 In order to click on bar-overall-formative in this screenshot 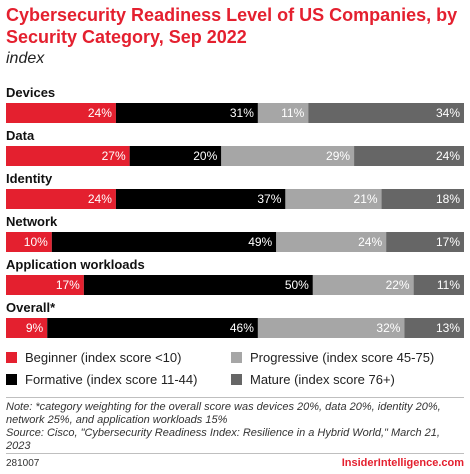, I will do `click(152, 328)`.